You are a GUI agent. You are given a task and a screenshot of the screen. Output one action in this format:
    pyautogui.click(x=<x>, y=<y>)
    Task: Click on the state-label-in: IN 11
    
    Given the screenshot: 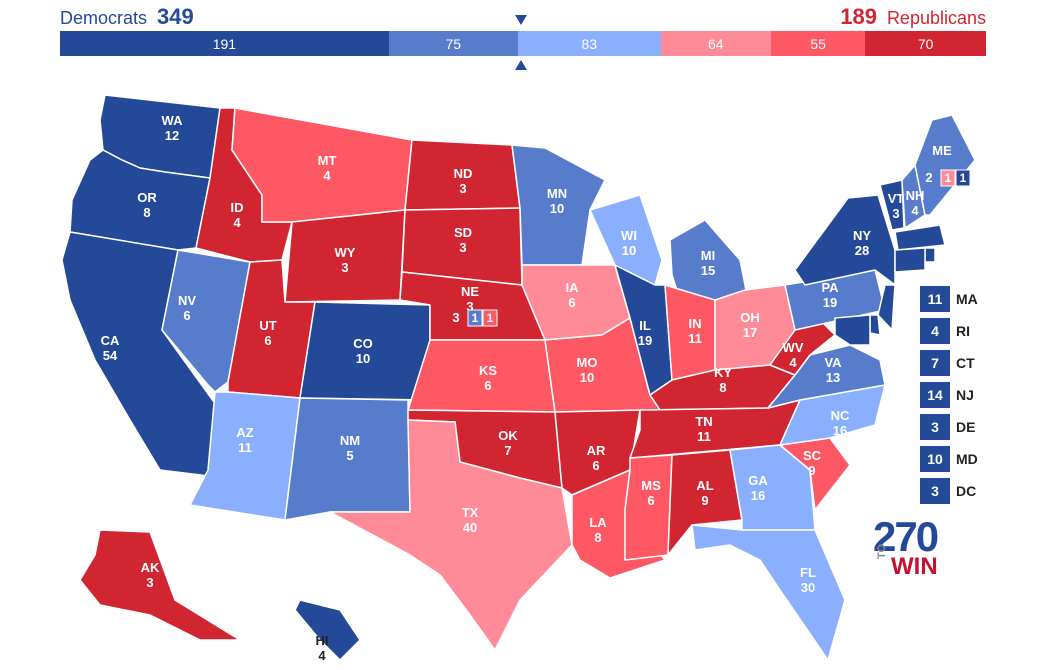 What is the action you would take?
    pyautogui.click(x=695, y=331)
    